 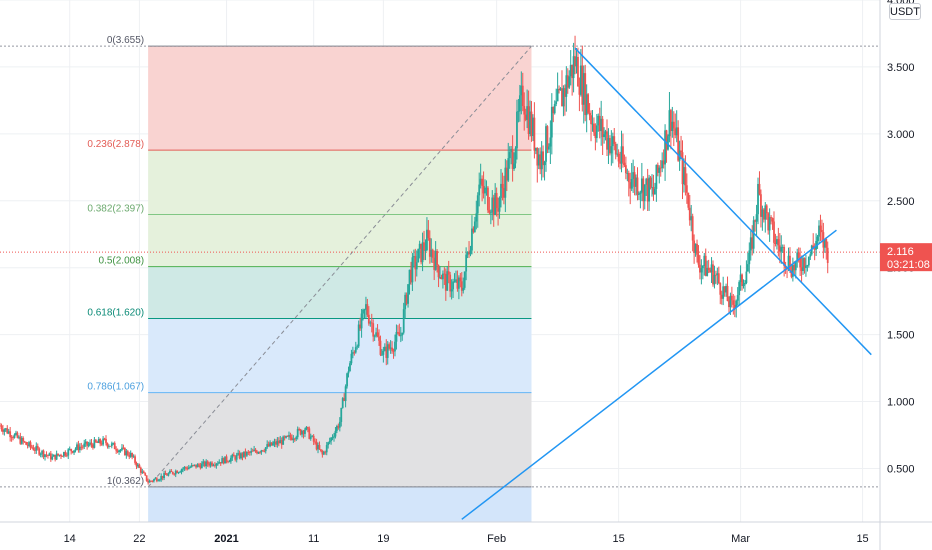 I want to click on time-tick-label: 11, so click(x=313, y=539).